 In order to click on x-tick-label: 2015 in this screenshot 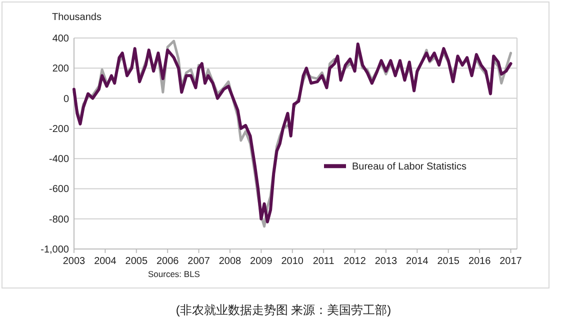, I will do `click(448, 261)`.